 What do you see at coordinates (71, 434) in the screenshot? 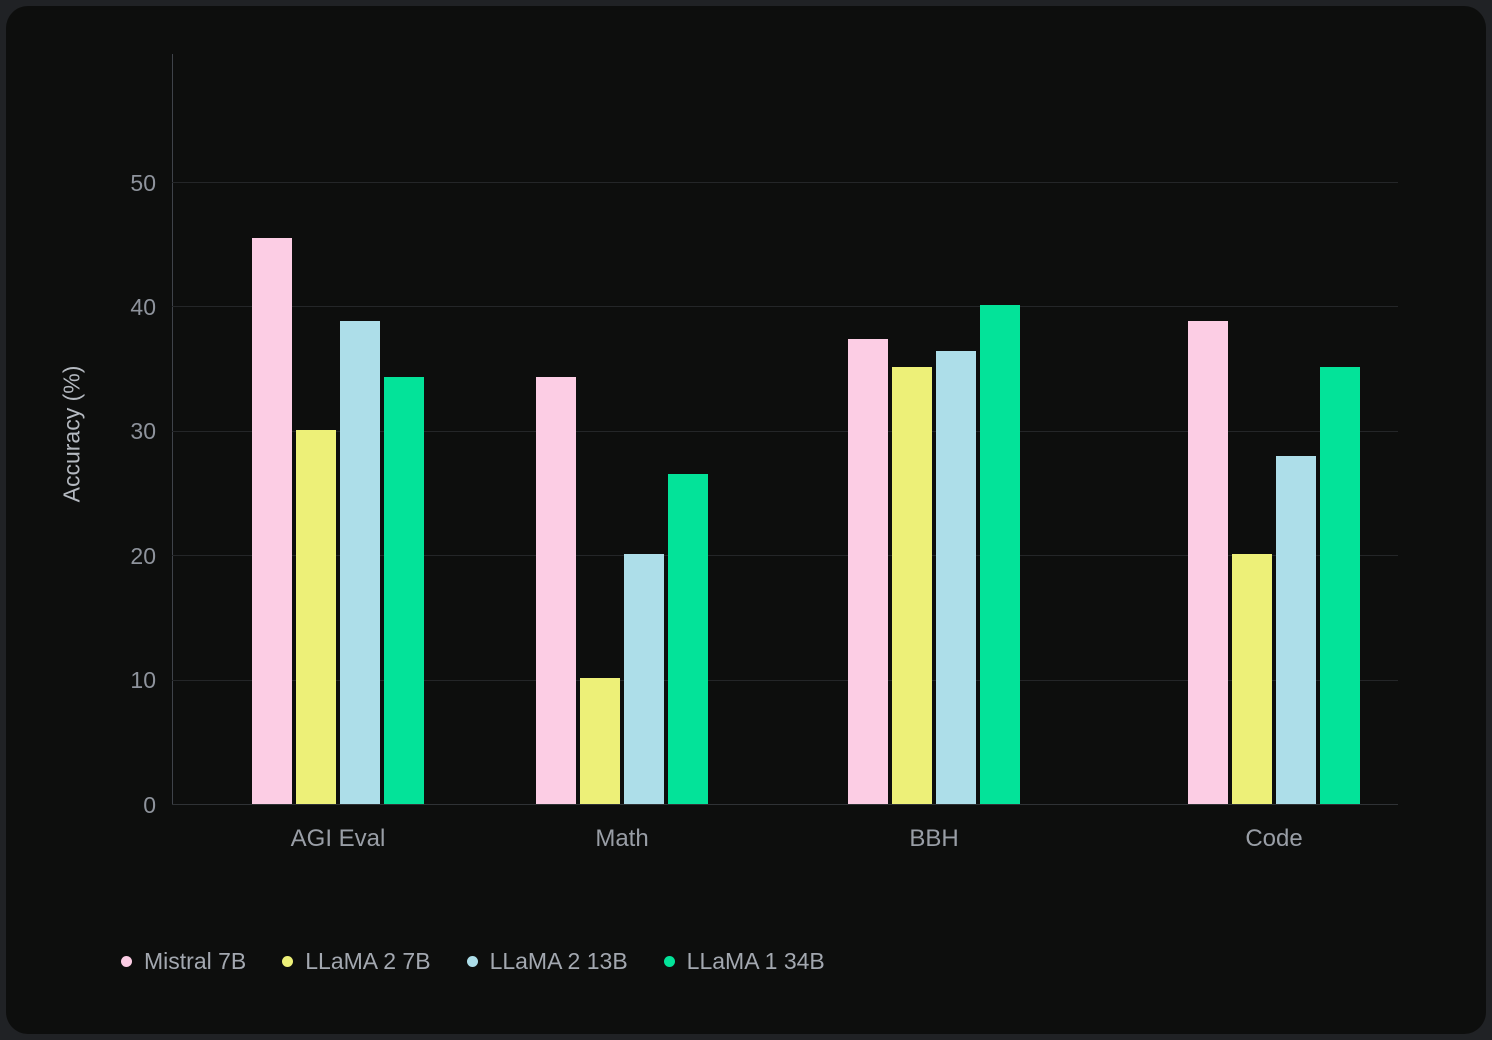
I see `y-axis-title: Accuracy (%)` at bounding box center [71, 434].